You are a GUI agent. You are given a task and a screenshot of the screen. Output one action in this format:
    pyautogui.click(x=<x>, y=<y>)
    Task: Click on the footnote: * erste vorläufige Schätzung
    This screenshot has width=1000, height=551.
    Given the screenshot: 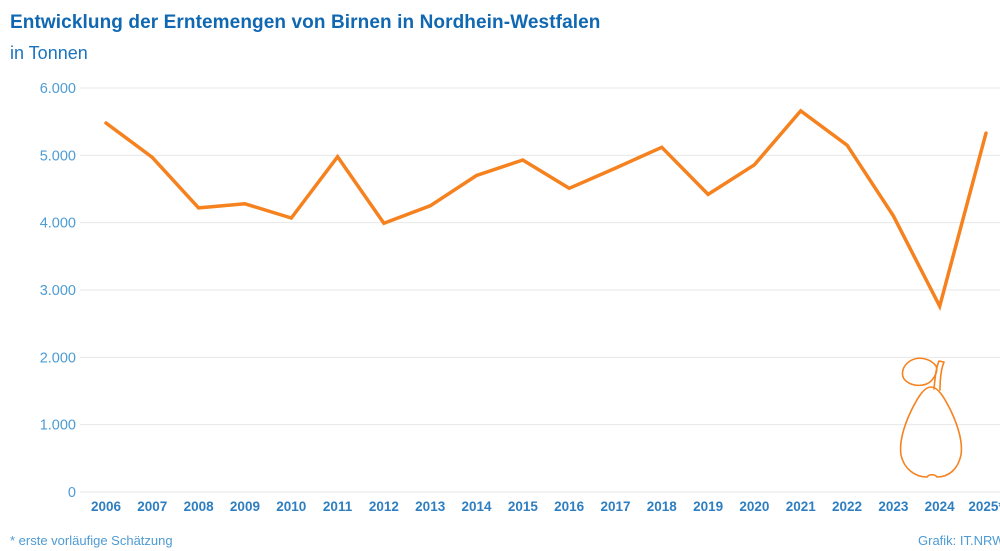 What is the action you would take?
    pyautogui.click(x=91, y=540)
    